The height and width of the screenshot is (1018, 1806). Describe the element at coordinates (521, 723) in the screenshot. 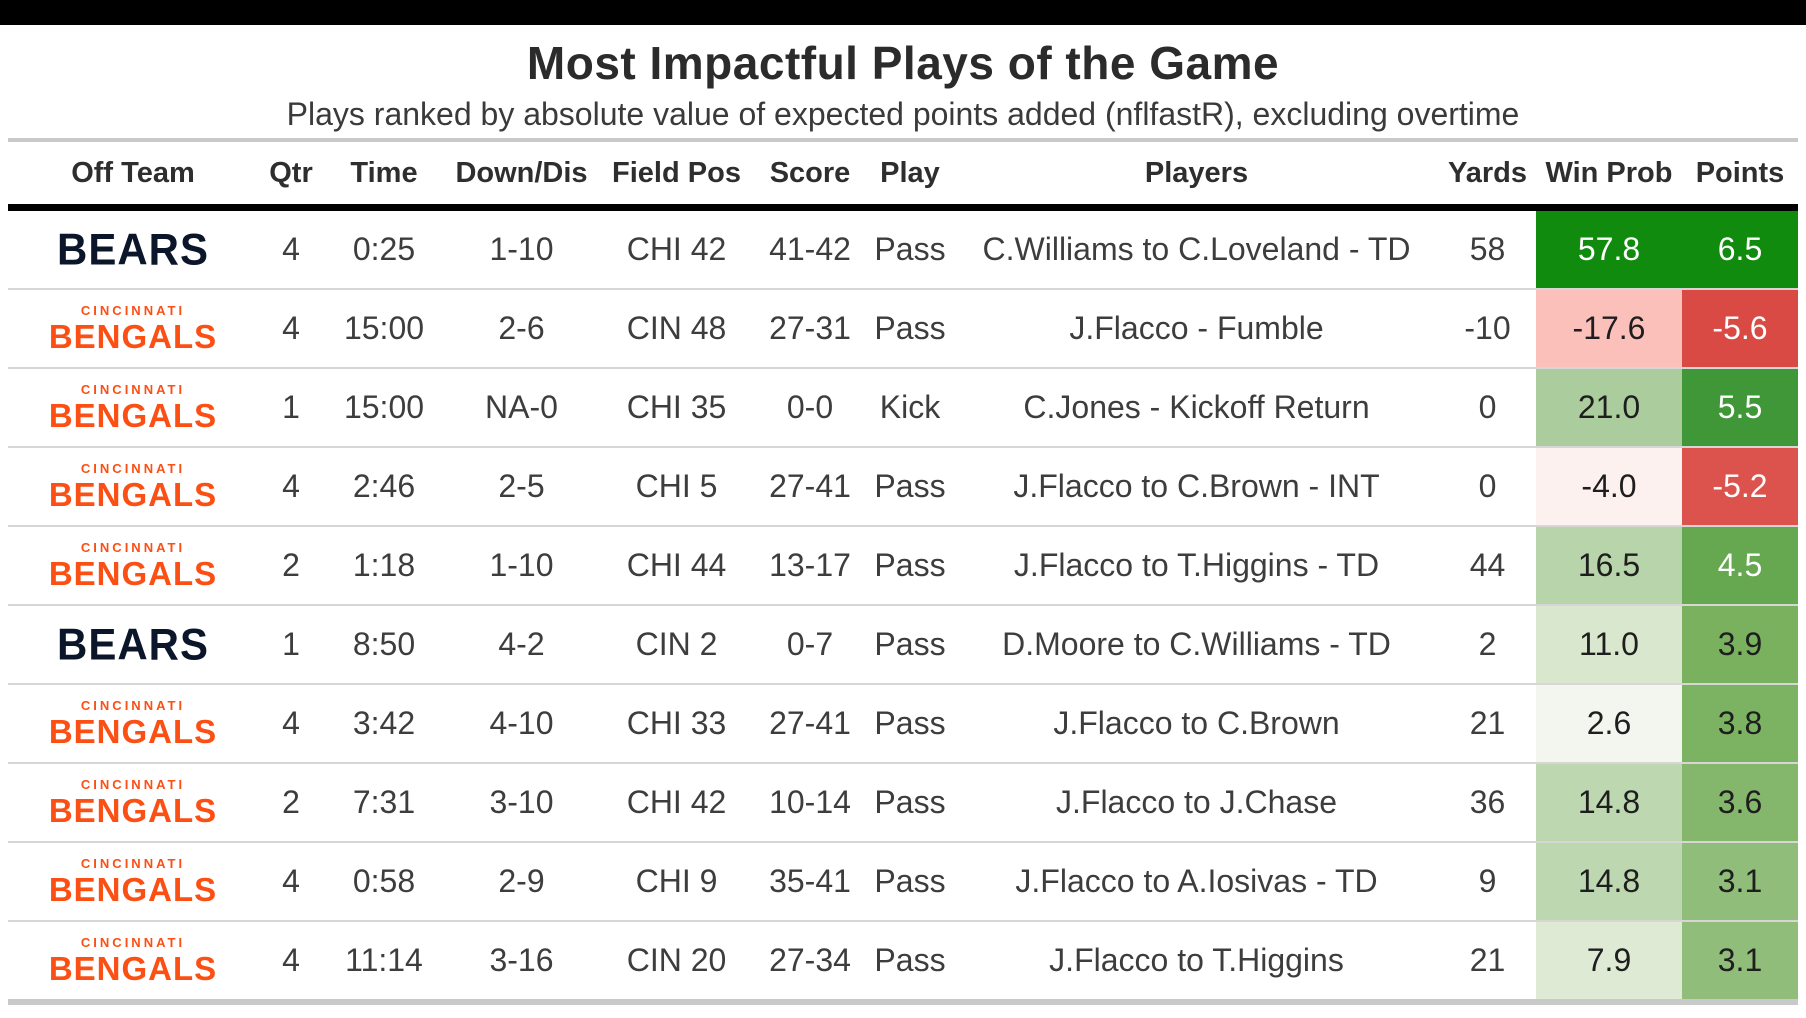

I see `cell-down-dis: 4-10` at that location.